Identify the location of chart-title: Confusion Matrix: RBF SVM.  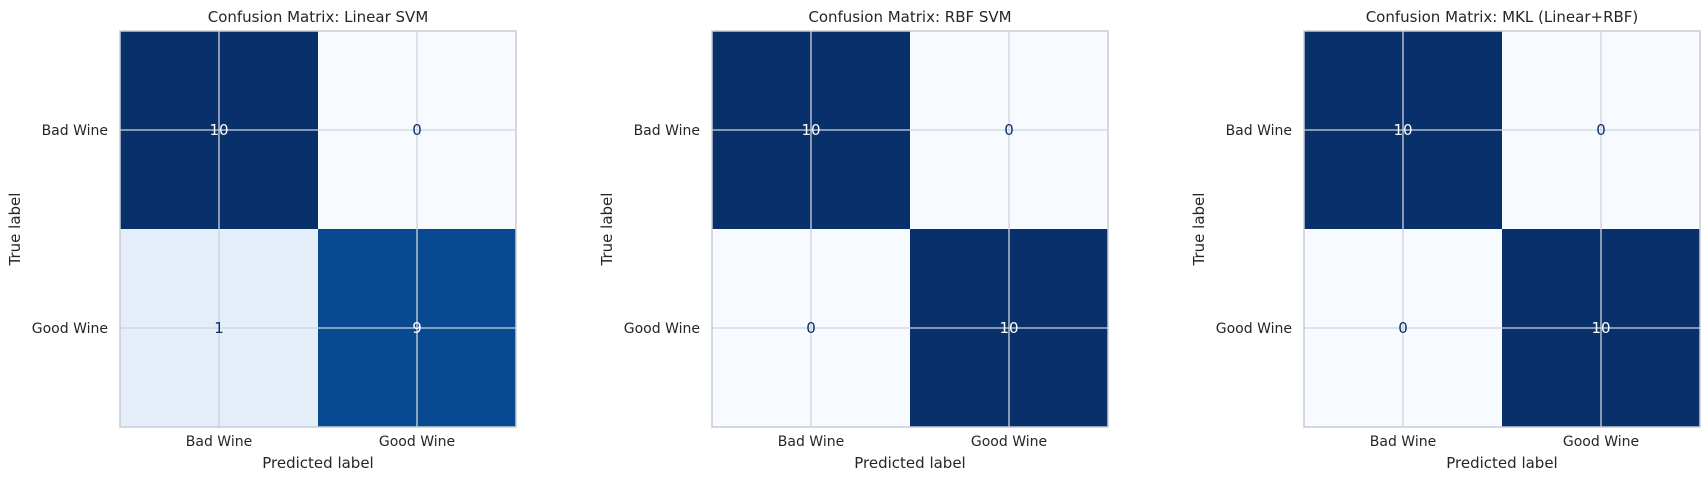
(909, 17).